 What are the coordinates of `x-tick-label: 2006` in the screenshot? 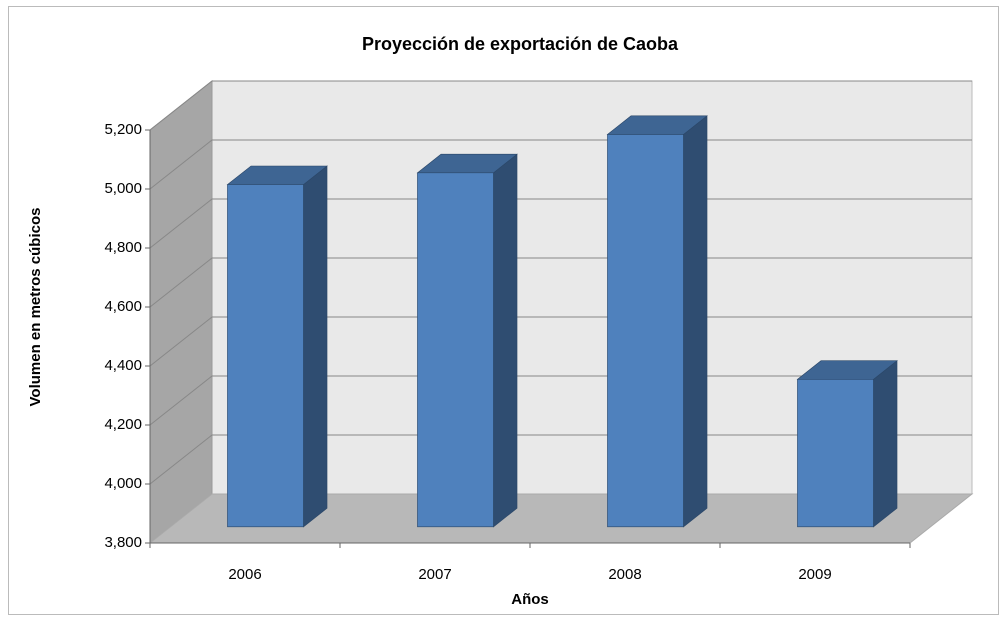 It's located at (244, 574).